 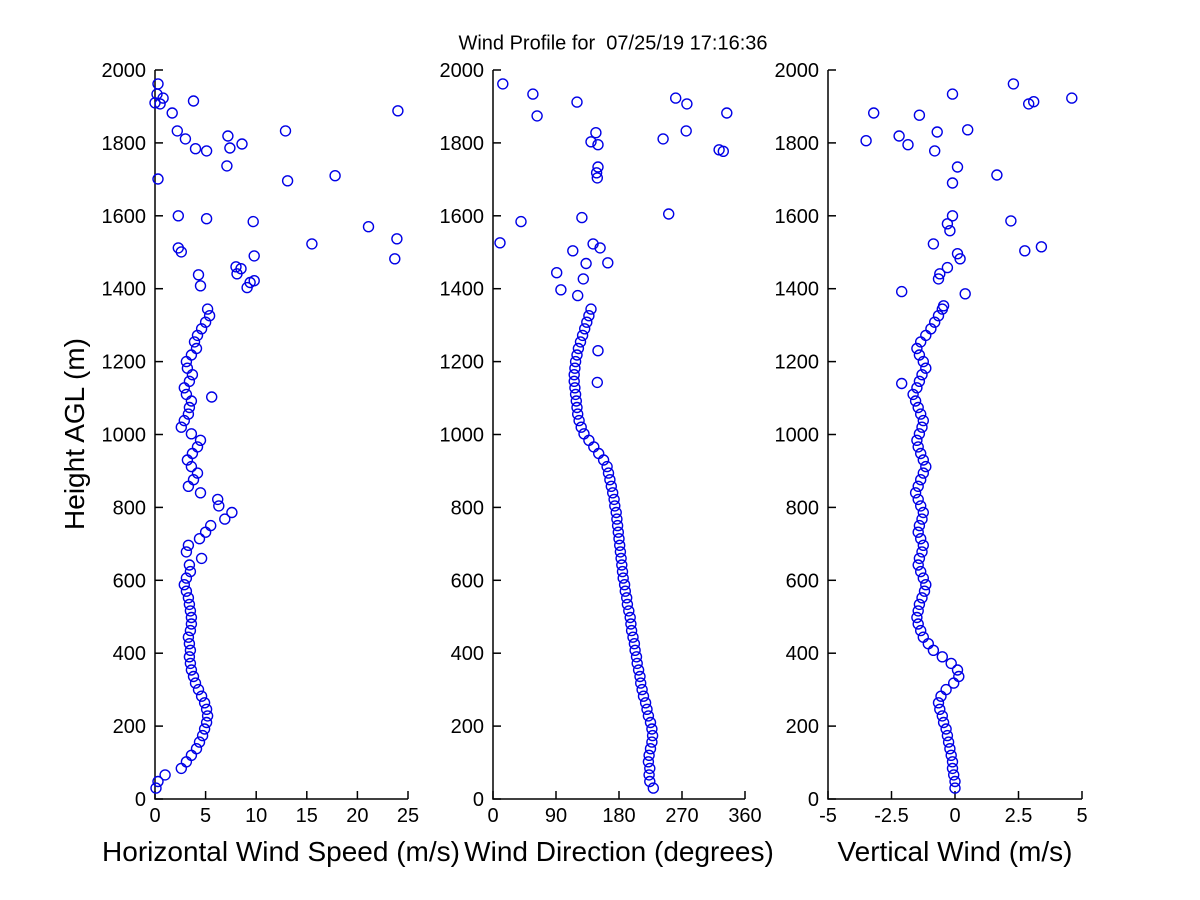 I want to click on y-tick-label: 2000, so click(x=797, y=71).